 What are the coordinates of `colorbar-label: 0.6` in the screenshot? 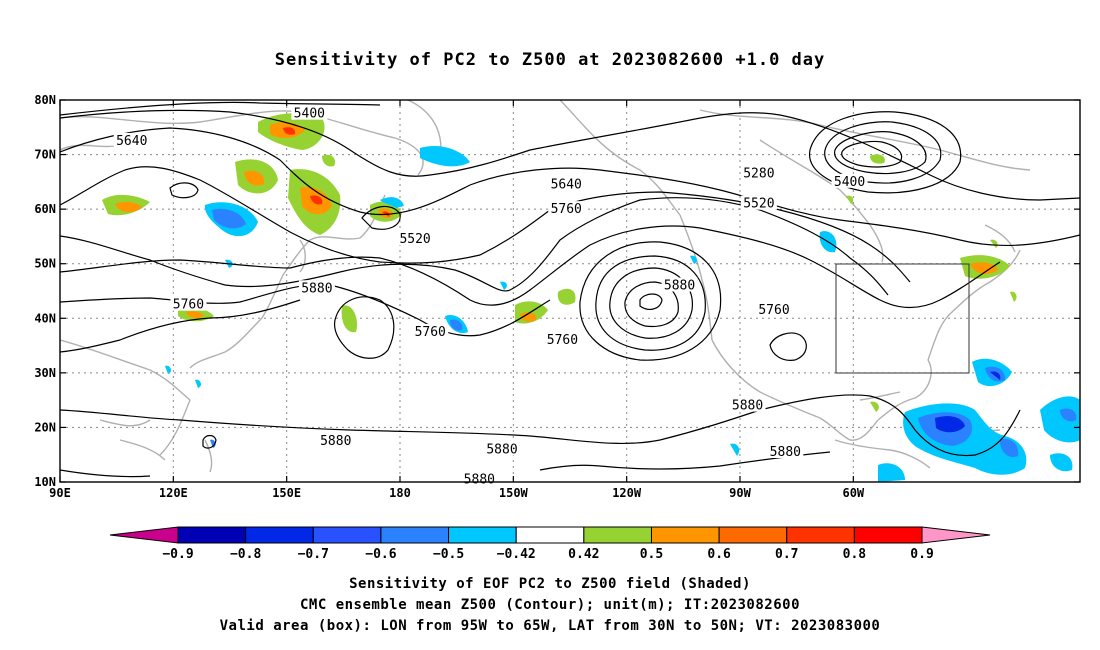 It's located at (719, 554).